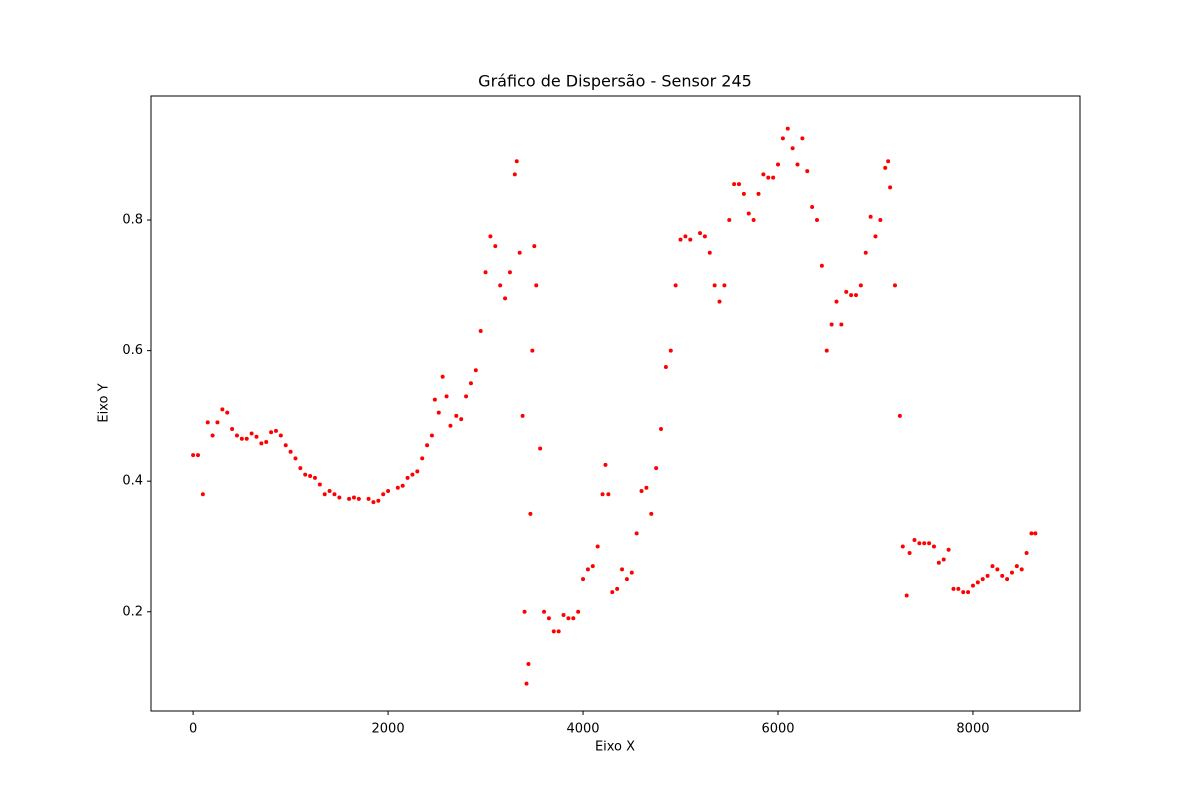  Describe the element at coordinates (132, 611) in the screenshot. I see `y-tick-label: 0.2` at that location.